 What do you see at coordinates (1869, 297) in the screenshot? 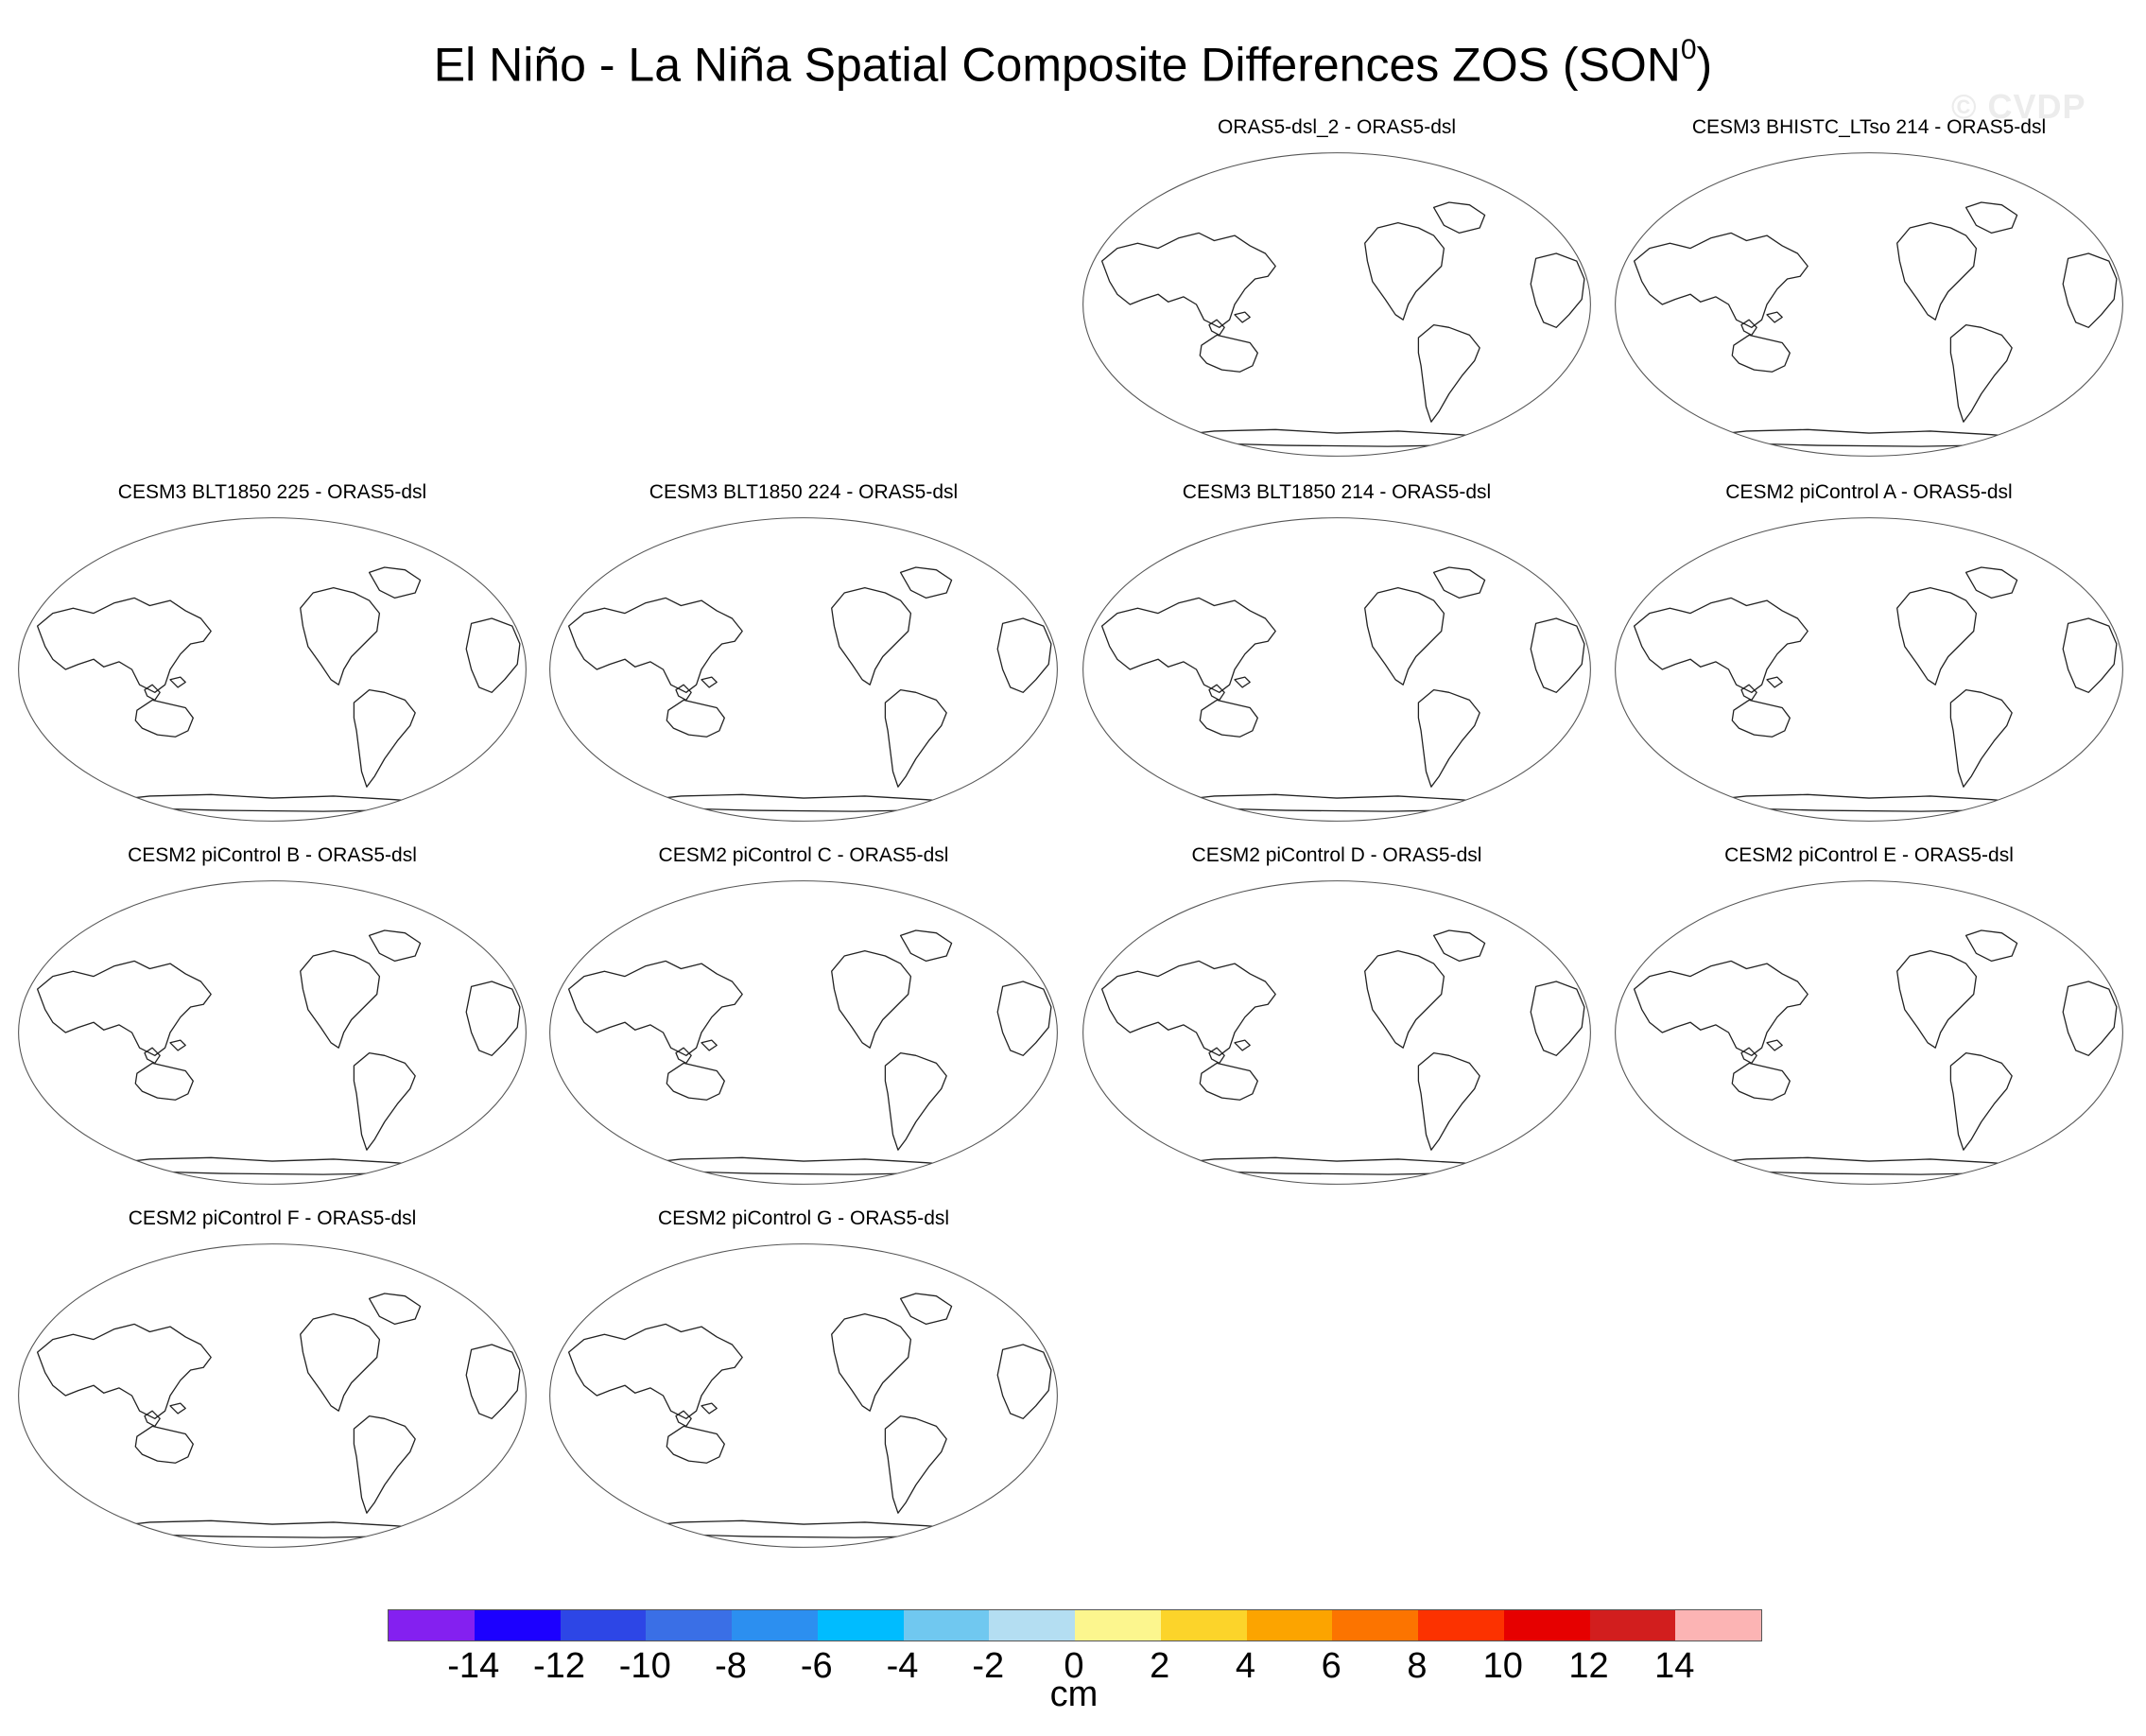
I see `map-panel: CESM3 BHISTC_LTso 214 - ORAS5-dsl` at bounding box center [1869, 297].